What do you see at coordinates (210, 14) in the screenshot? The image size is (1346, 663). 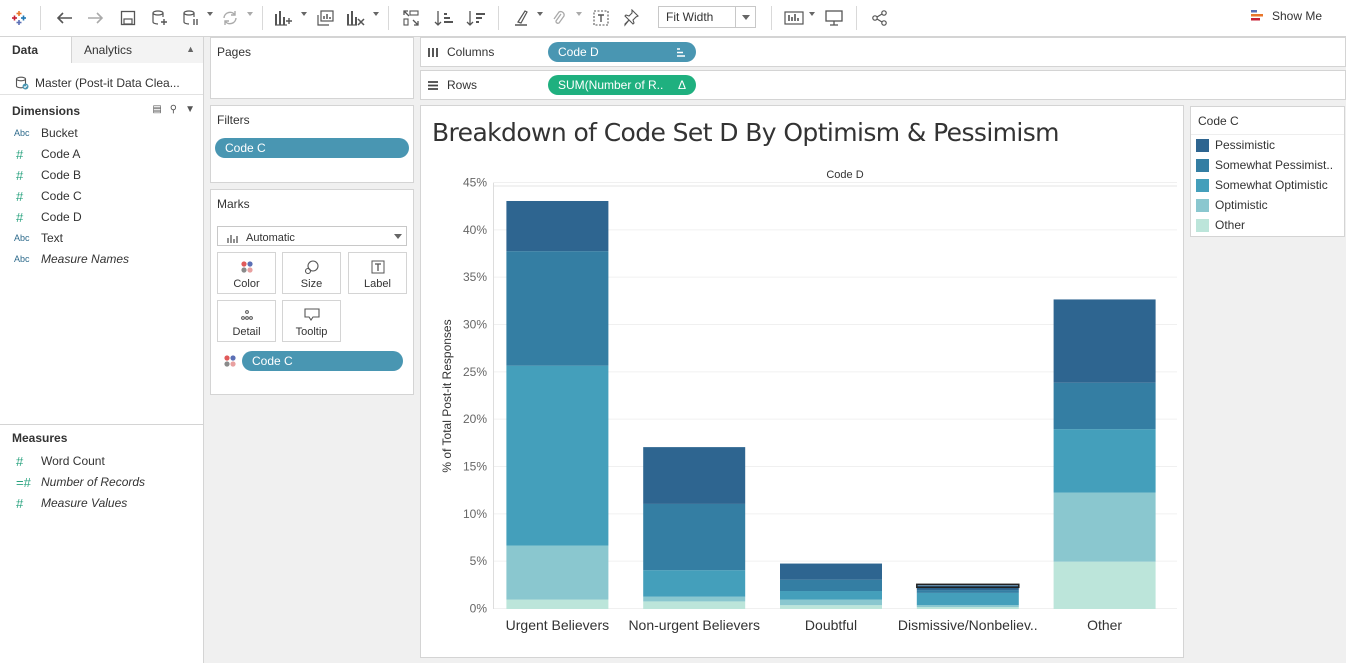 I see `pause-dropdown-caret` at bounding box center [210, 14].